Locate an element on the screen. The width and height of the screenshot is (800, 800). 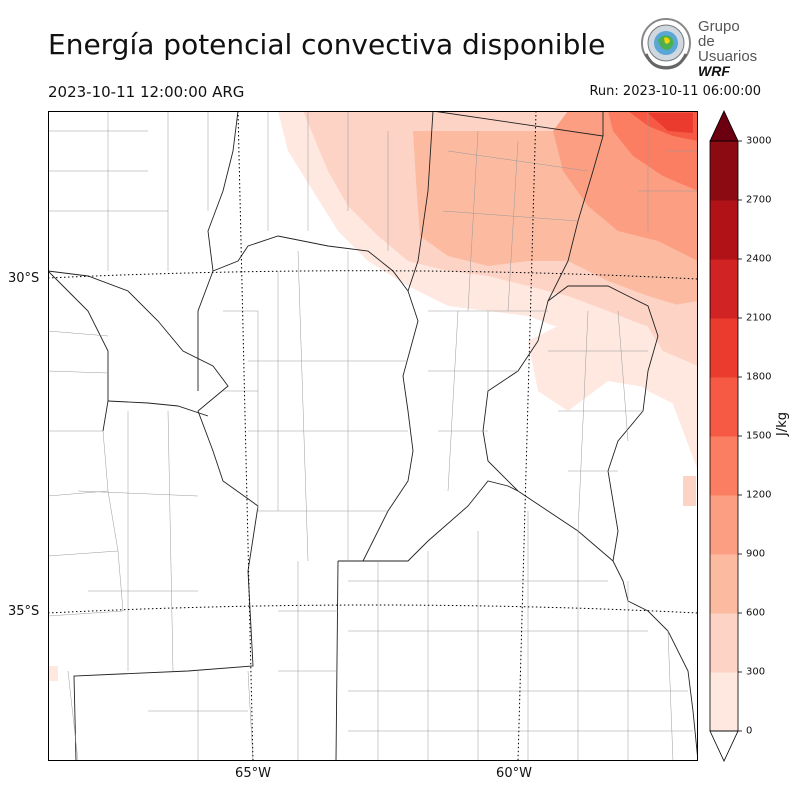
colorbar-tick-label: 2400 is located at coordinates (759, 259).